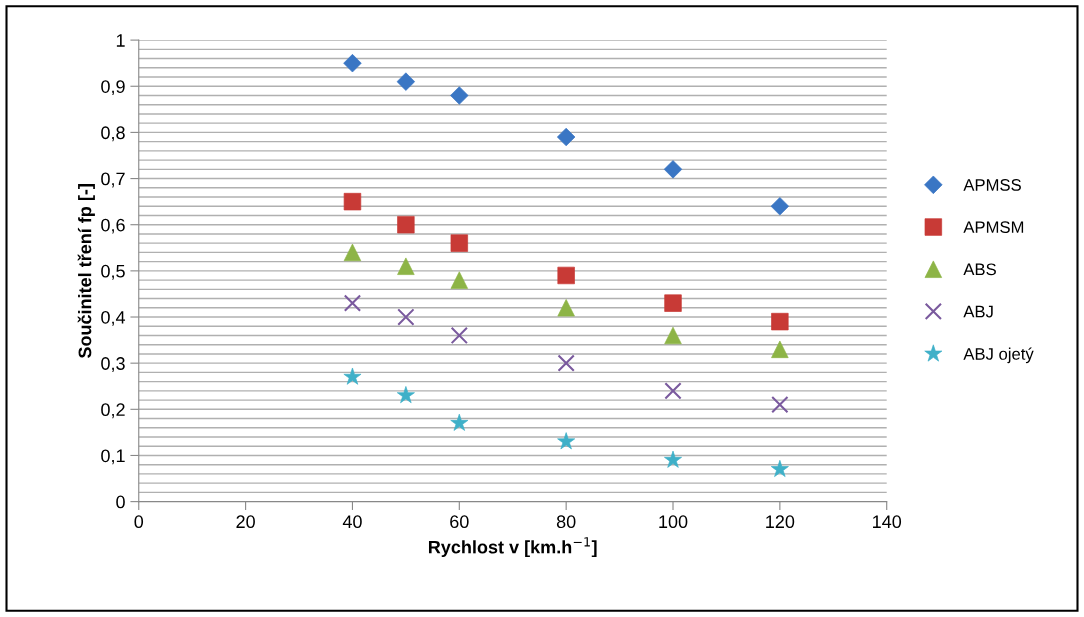  Describe the element at coordinates (887, 522) in the screenshot. I see `x-tick-label: 140` at that location.